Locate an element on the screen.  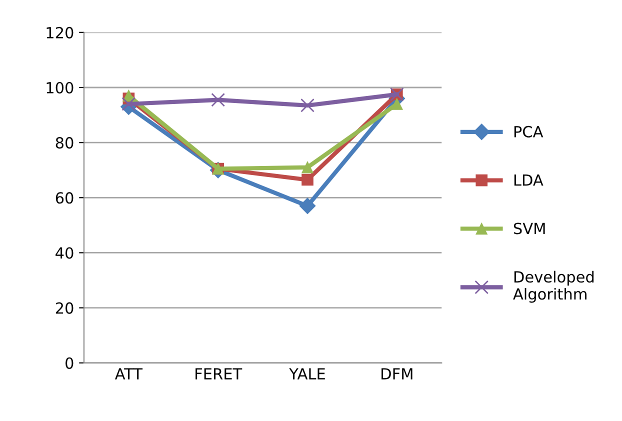
y-tick-label: 0 is located at coordinates (70, 363).